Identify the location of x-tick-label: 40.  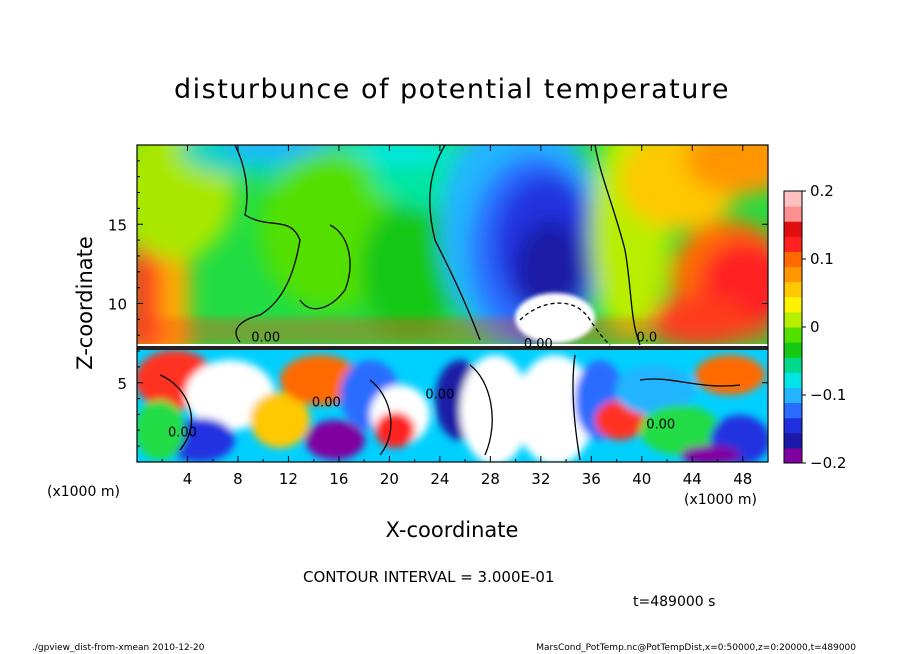
(641, 479).